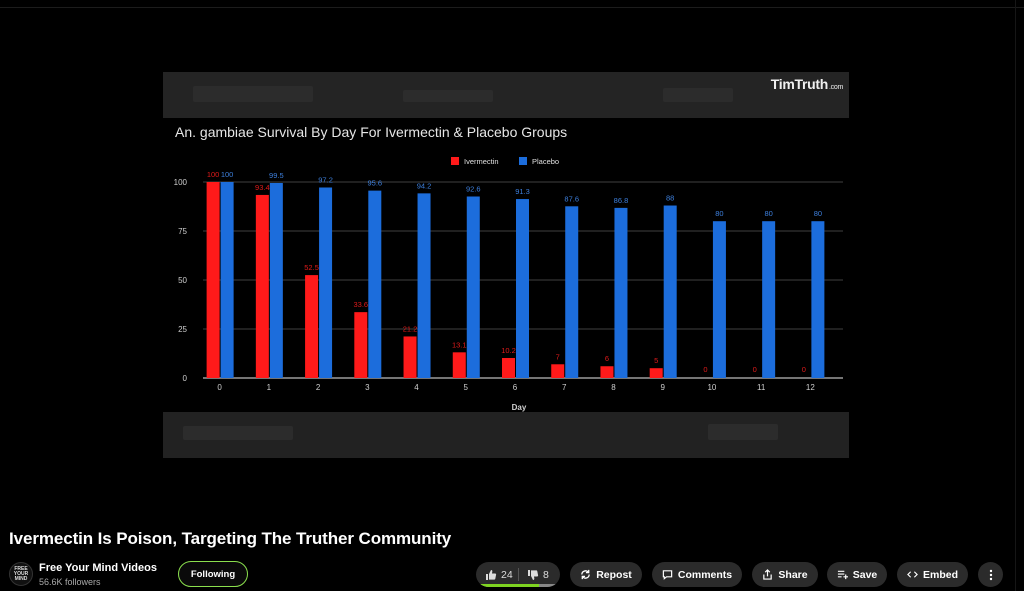 This screenshot has height=591, width=1024. What do you see at coordinates (522, 191) in the screenshot?
I see `data-label-placebo: 91.3` at bounding box center [522, 191].